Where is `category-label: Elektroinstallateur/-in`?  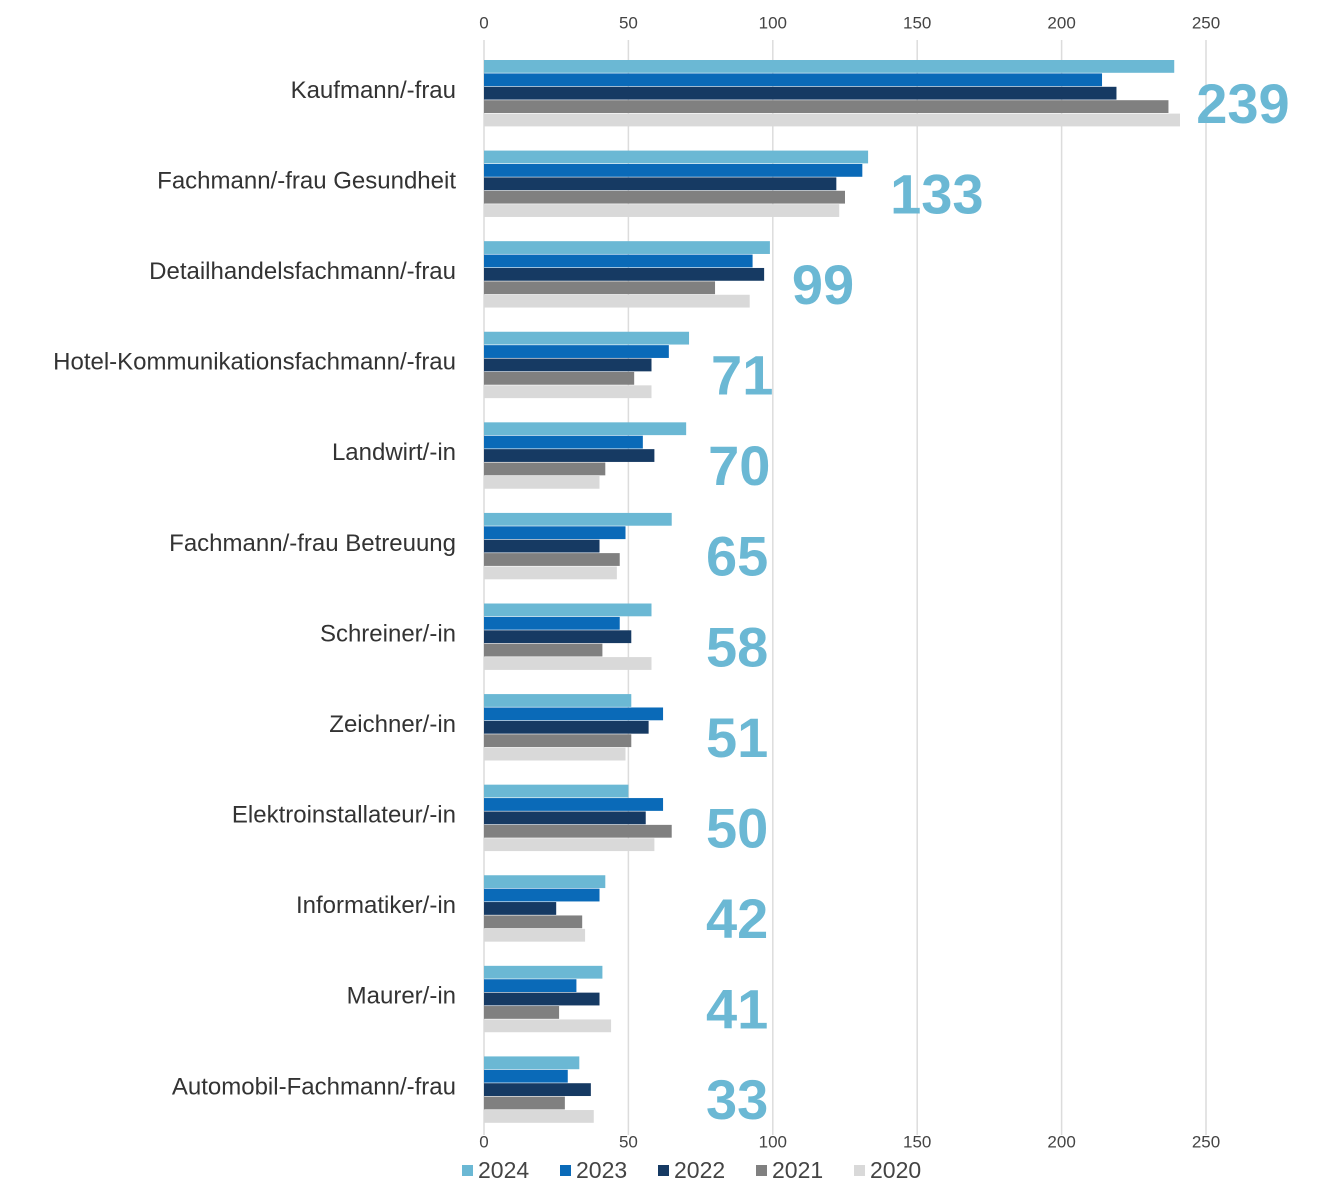 category-label: Elektroinstallateur/-in is located at coordinates (344, 815).